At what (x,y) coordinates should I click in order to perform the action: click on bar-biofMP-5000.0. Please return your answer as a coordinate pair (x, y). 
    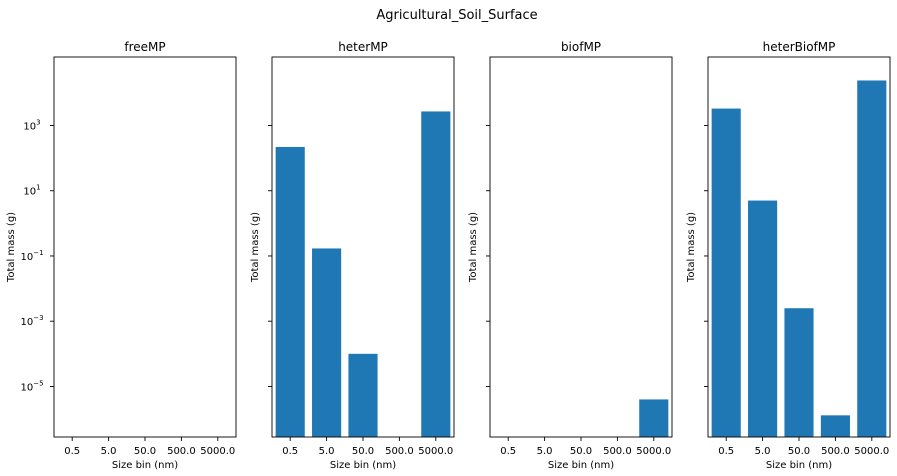
    Looking at the image, I should click on (654, 418).